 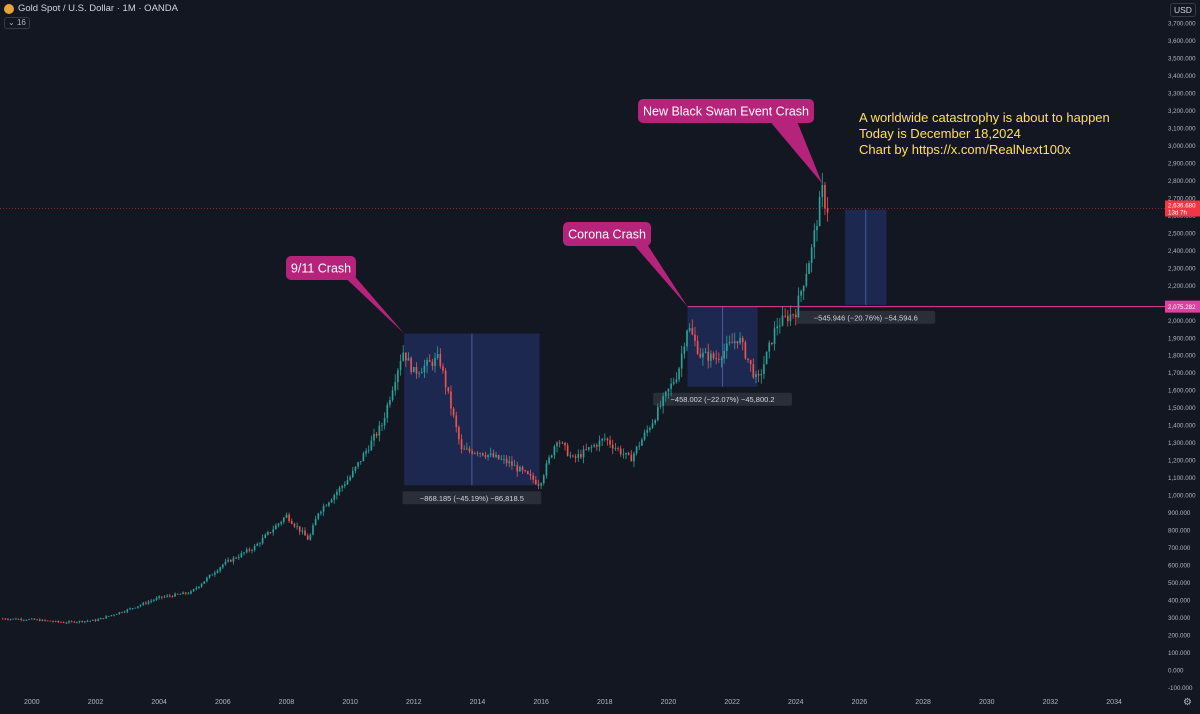 What do you see at coordinates (1183, 10) in the screenshot?
I see `currency-button: USD` at bounding box center [1183, 10].